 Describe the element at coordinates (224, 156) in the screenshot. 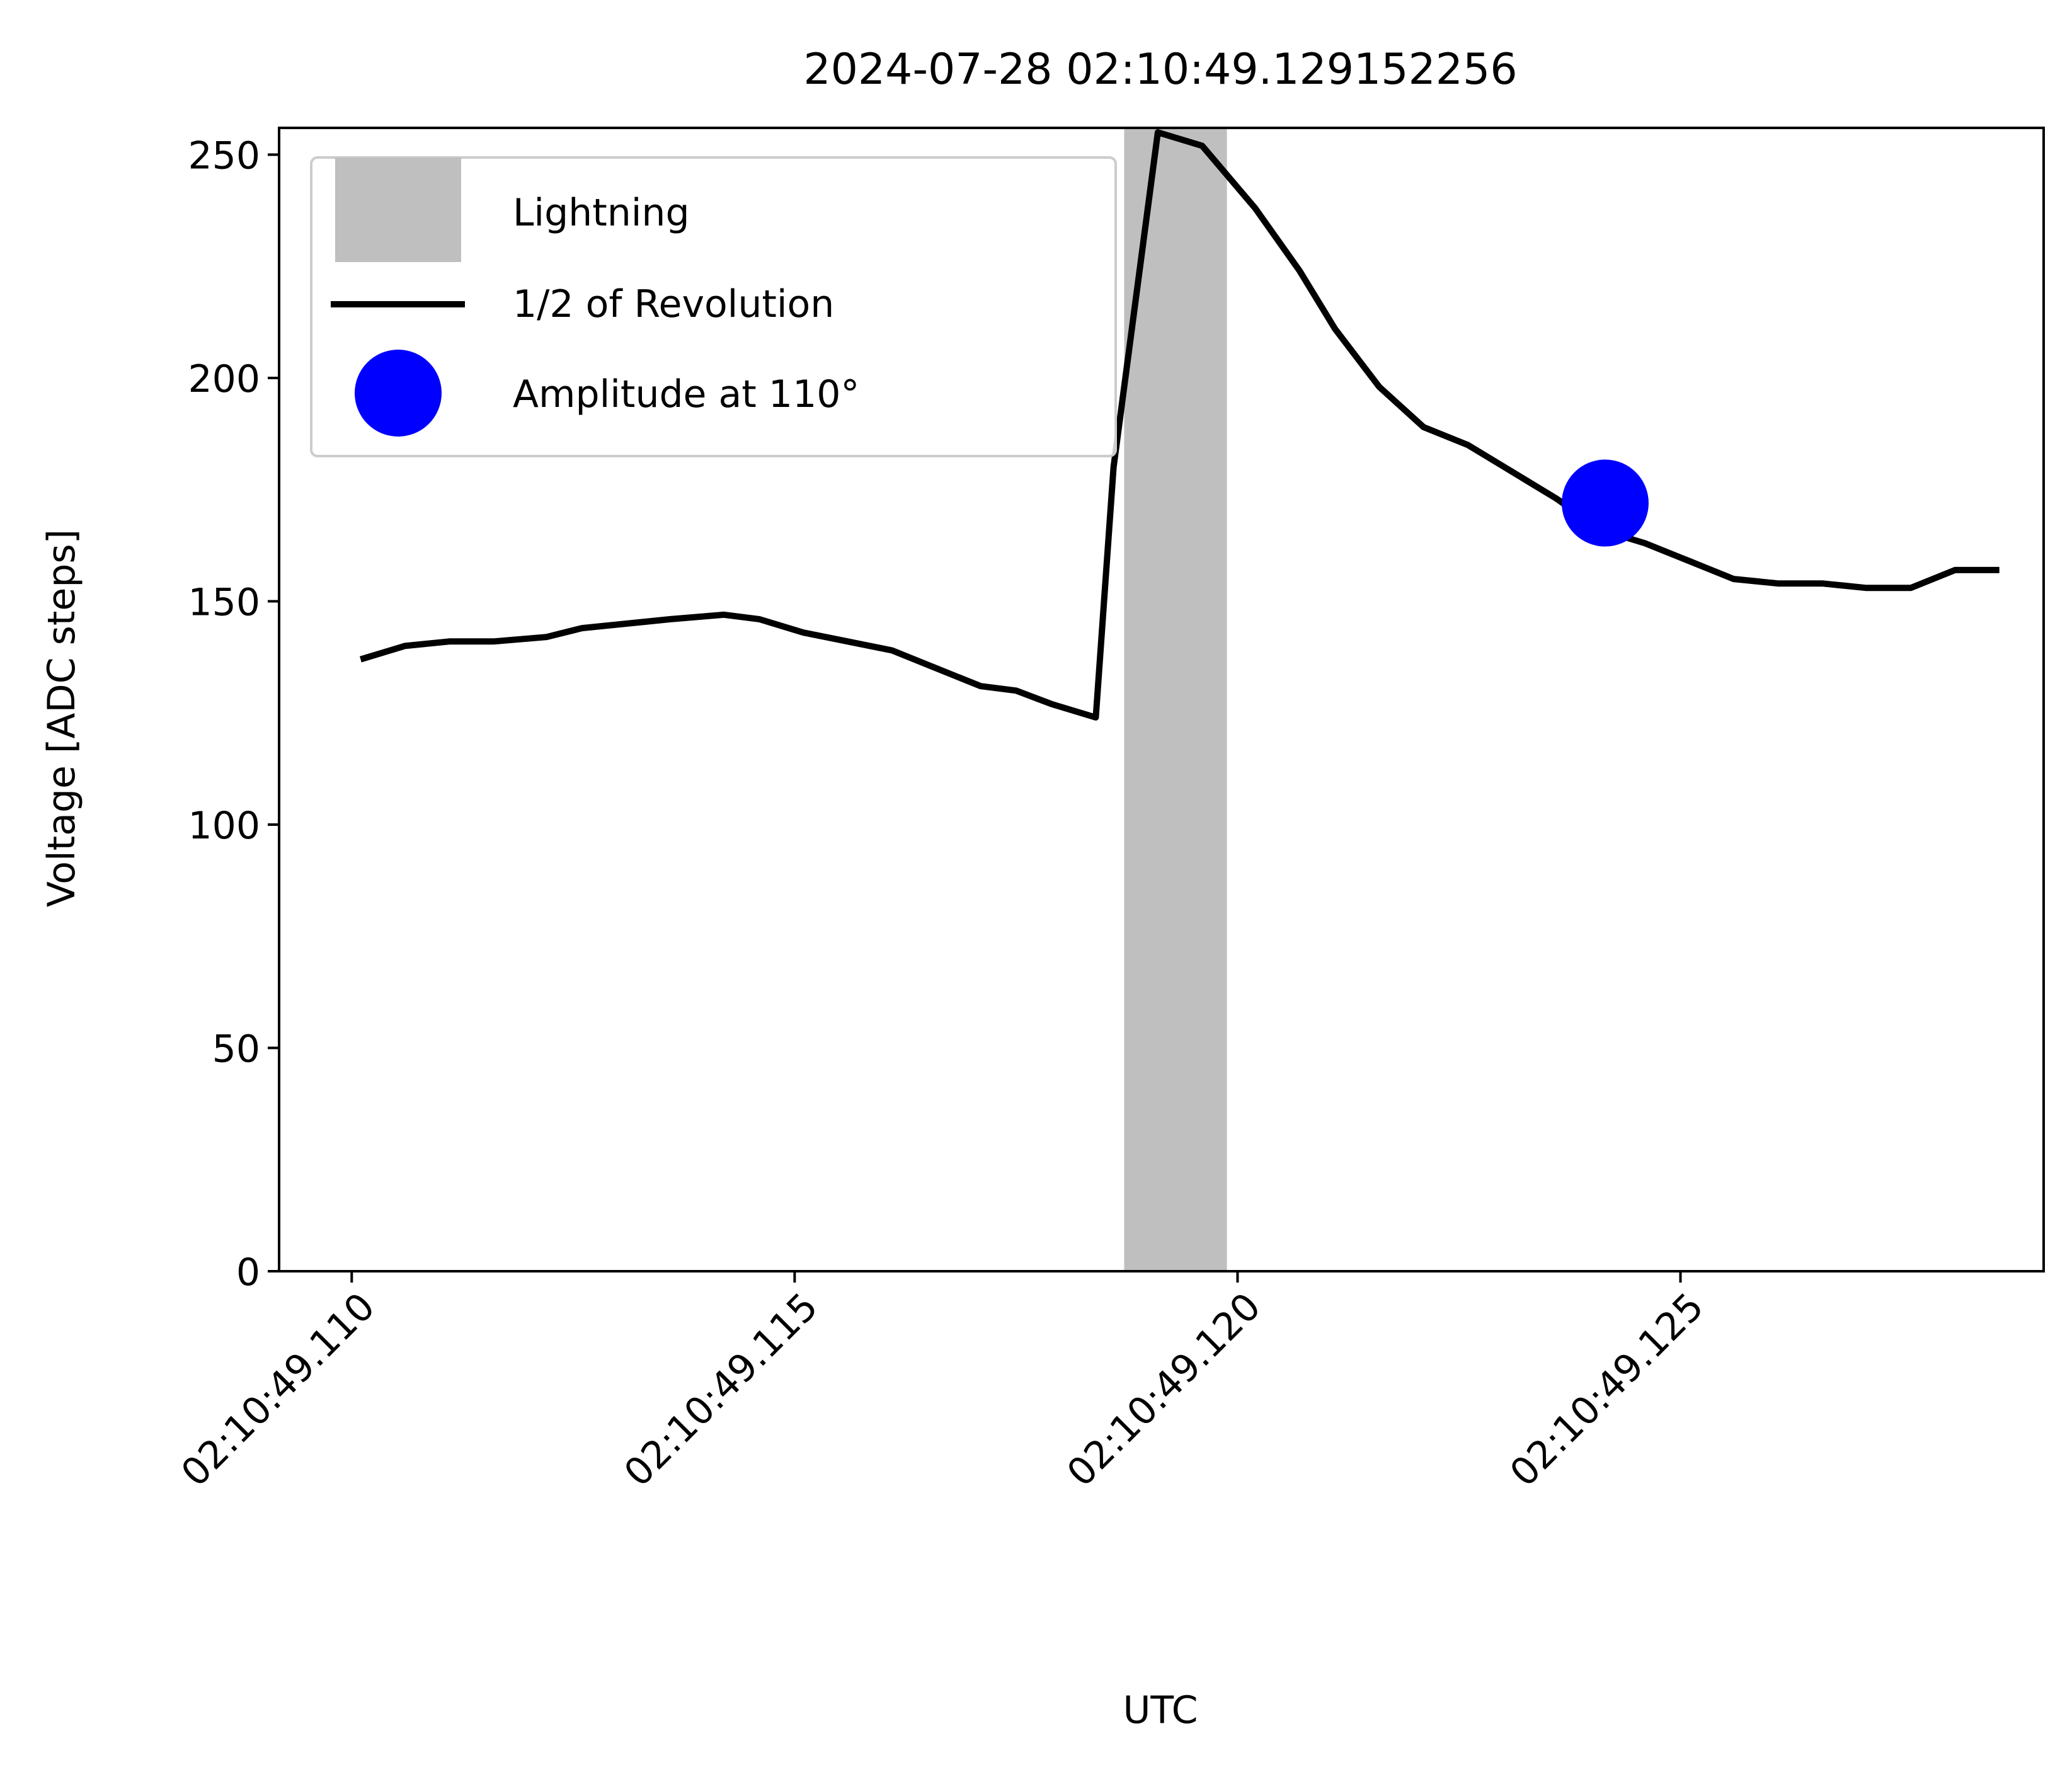

I see `y-tick-label: 250` at that location.